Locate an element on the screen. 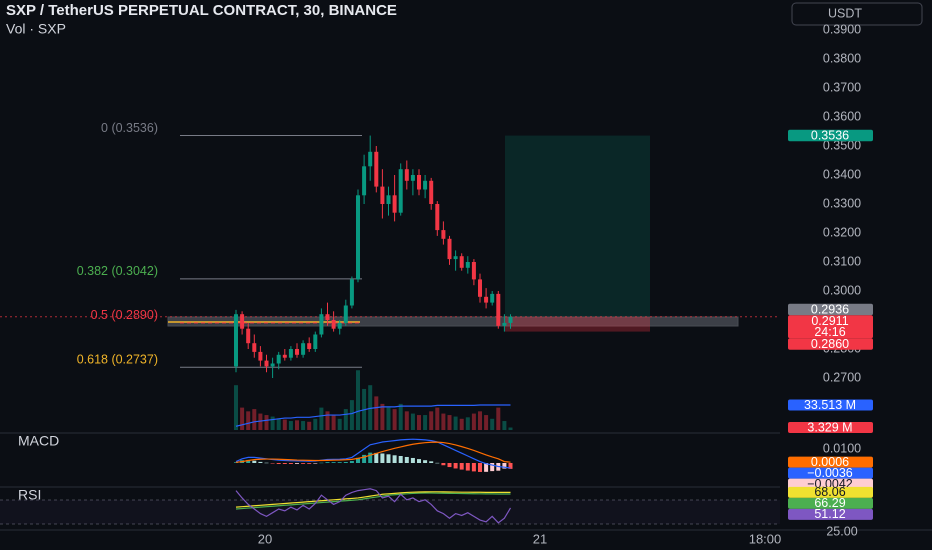  currency-button is located at coordinates (857, 14).